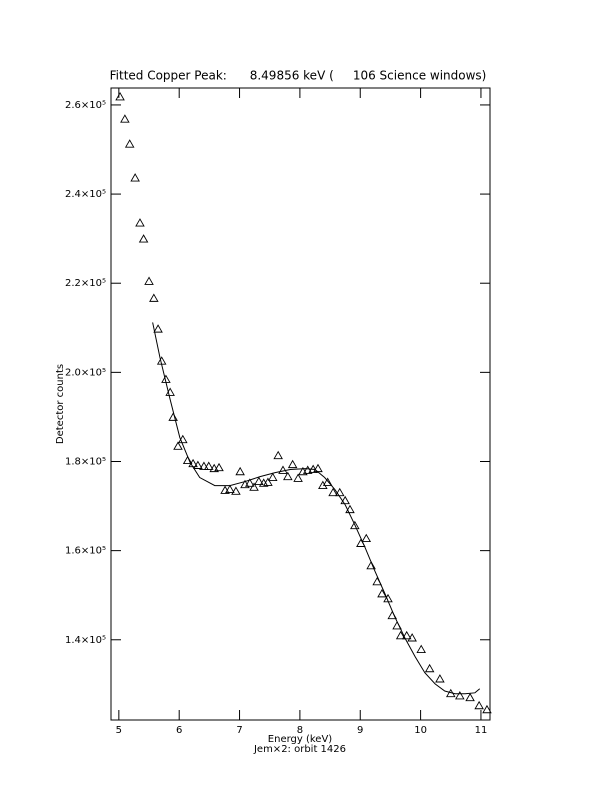  Describe the element at coordinates (119, 730) in the screenshot. I see `x-tick-label: 5` at that location.